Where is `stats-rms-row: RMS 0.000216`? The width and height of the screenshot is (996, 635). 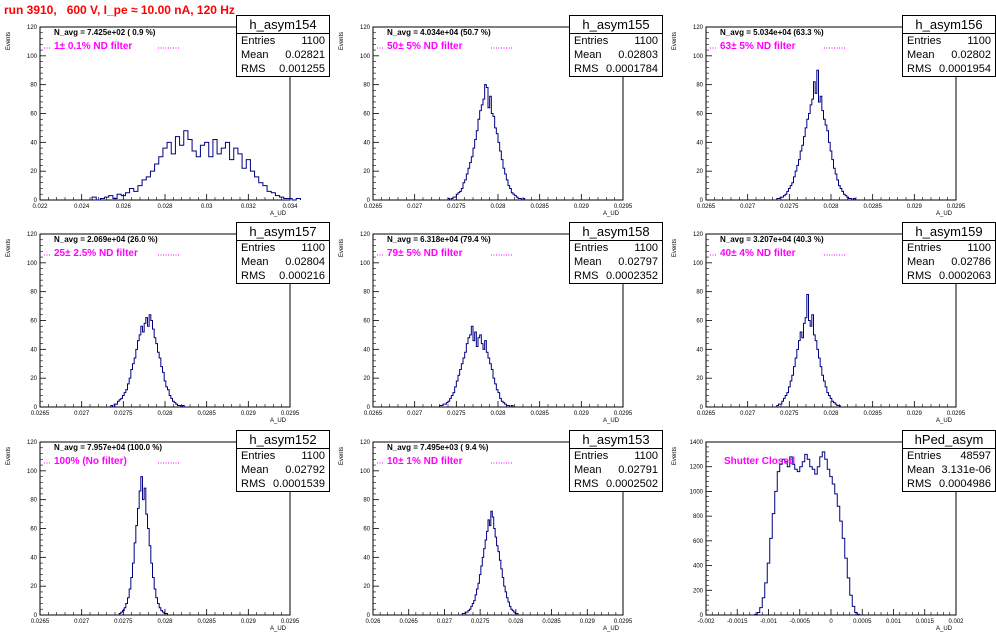 stats-rms-row: RMS 0.000216 is located at coordinates (283, 276).